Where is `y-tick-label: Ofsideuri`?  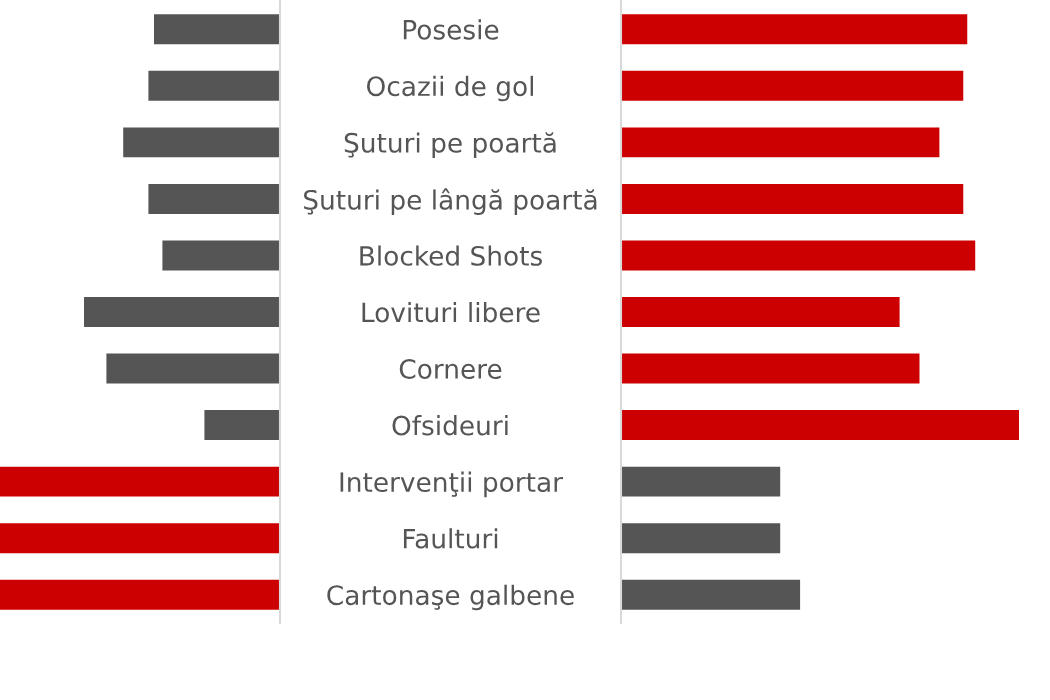
y-tick-label: Ofsideuri is located at coordinates (450, 425).